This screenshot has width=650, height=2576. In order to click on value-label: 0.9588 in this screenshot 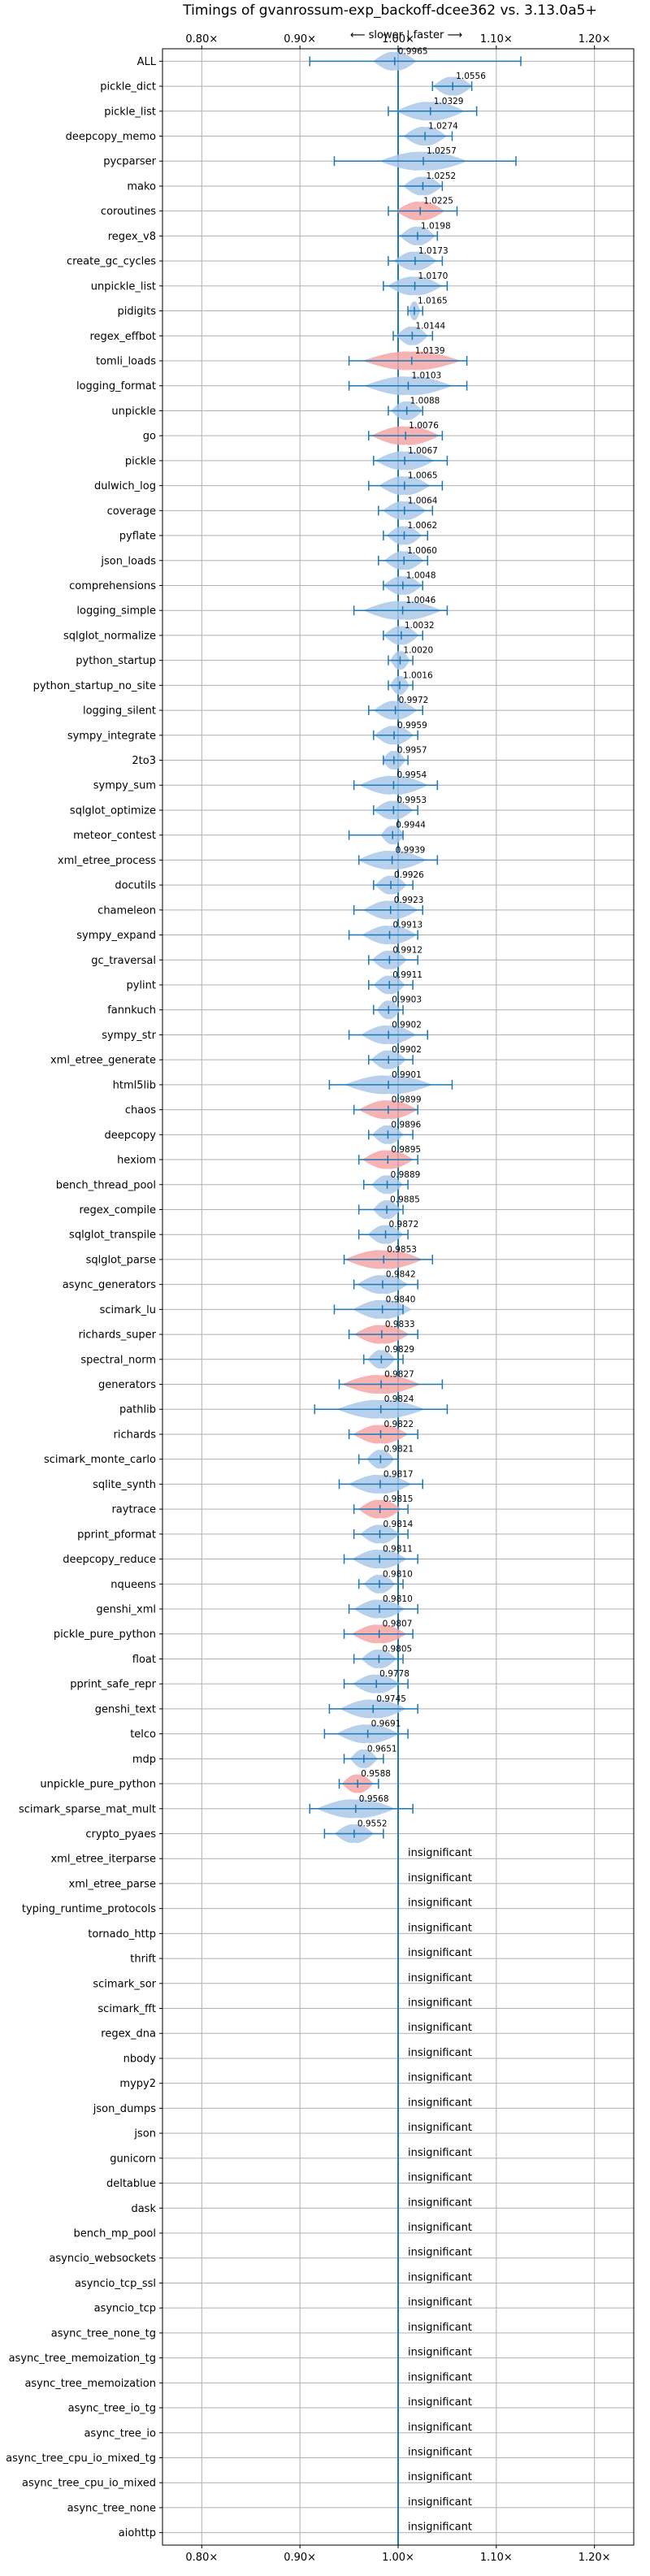, I will do `click(376, 1774)`.